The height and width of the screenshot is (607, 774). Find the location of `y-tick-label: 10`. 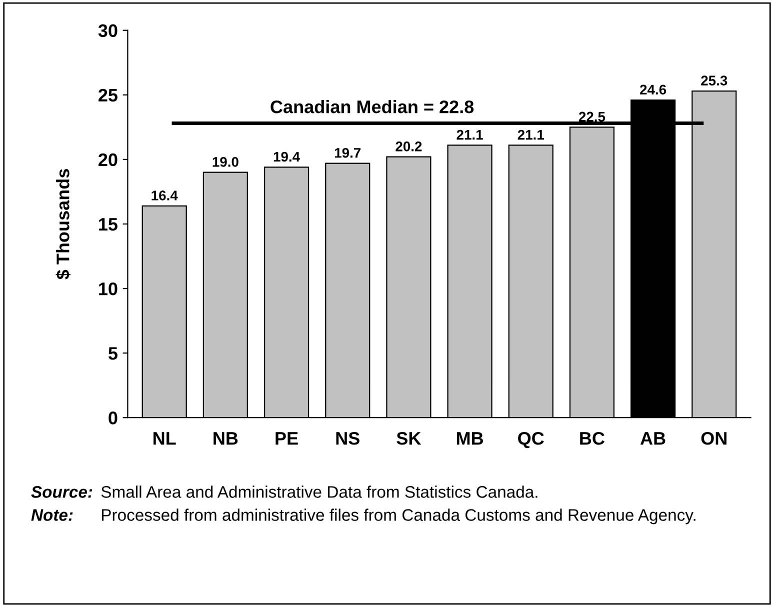

y-tick-label: 10 is located at coordinates (108, 289).